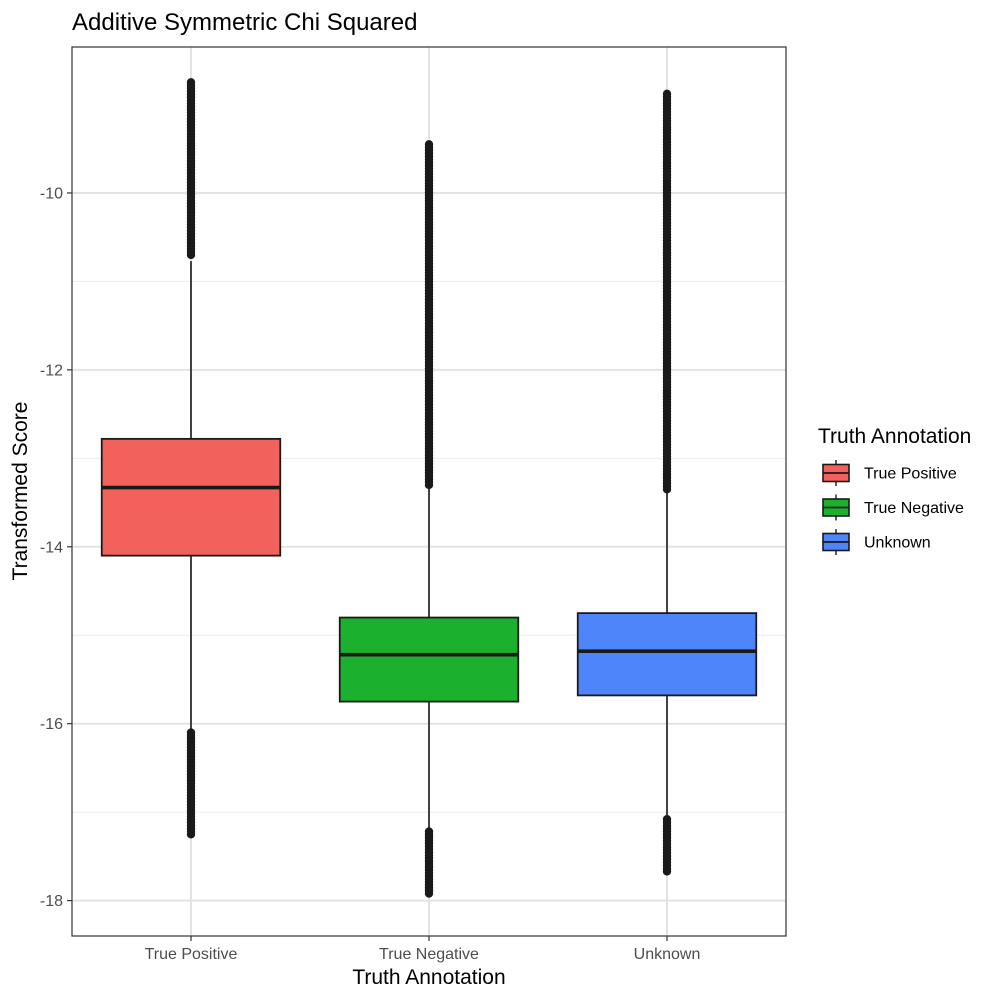  I want to click on x-tick-label: Unknown, so click(667, 954).